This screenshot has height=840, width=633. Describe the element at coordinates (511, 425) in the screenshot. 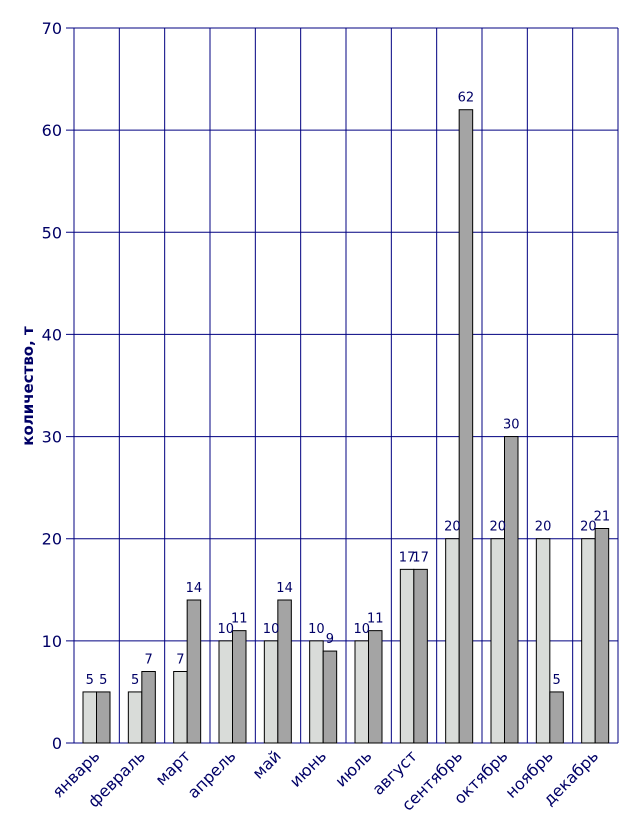

I see `data-label: 30` at that location.